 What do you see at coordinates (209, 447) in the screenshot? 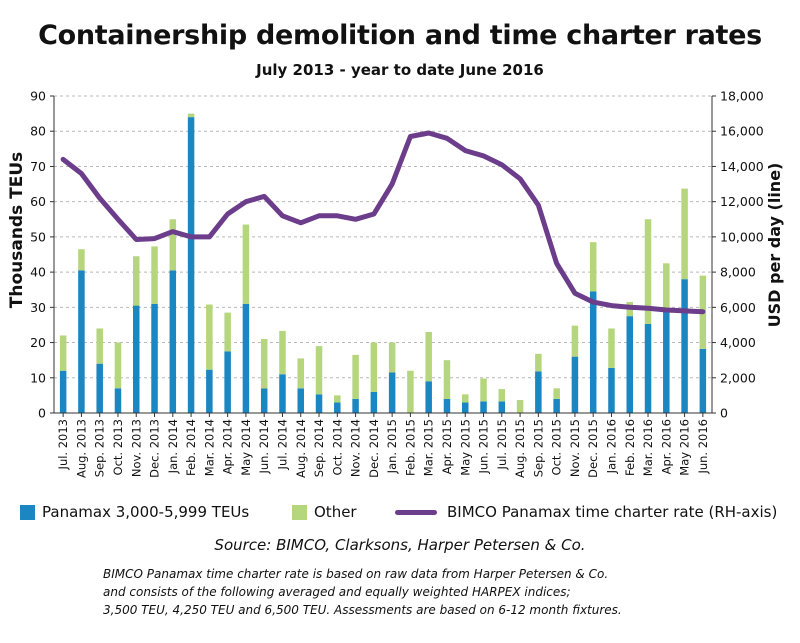
I see `x-tick-label: Mar. 2014` at bounding box center [209, 447].